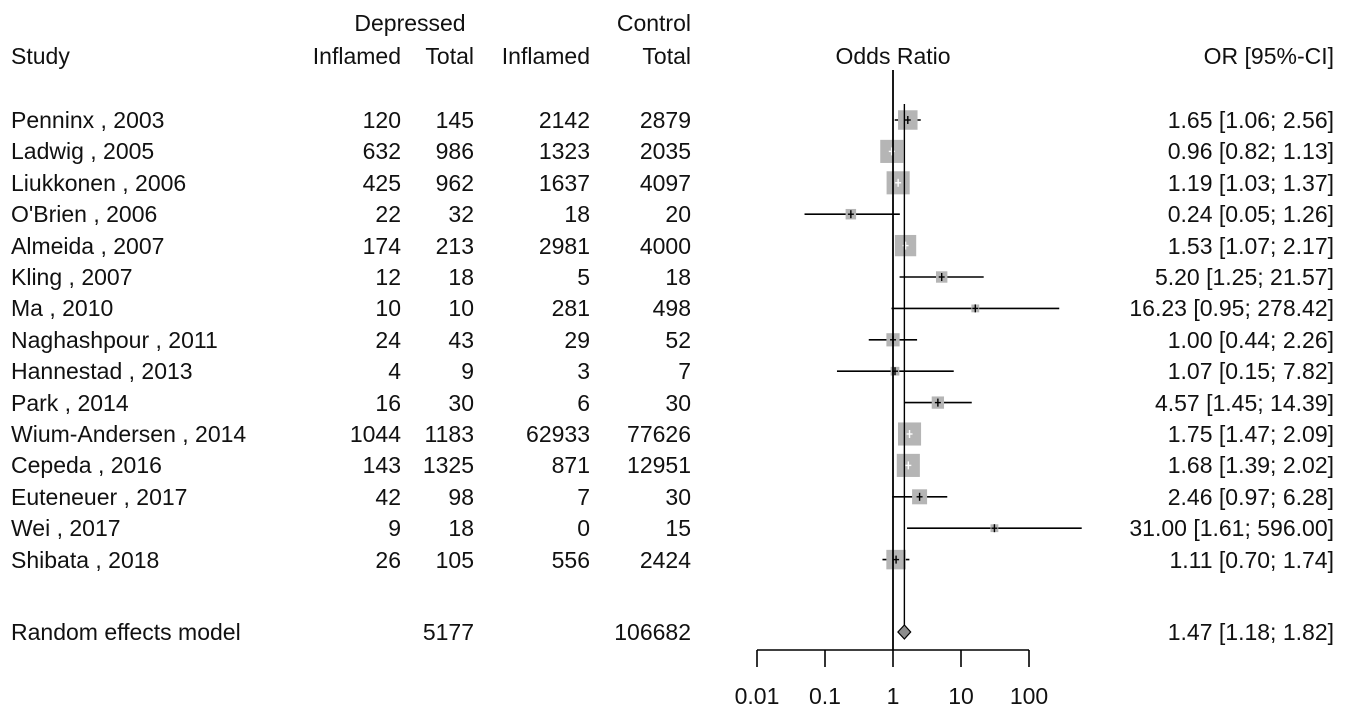 Image resolution: width=1348 pixels, height=711 pixels. I want to click on depressed-total-value: 98, so click(461, 496).